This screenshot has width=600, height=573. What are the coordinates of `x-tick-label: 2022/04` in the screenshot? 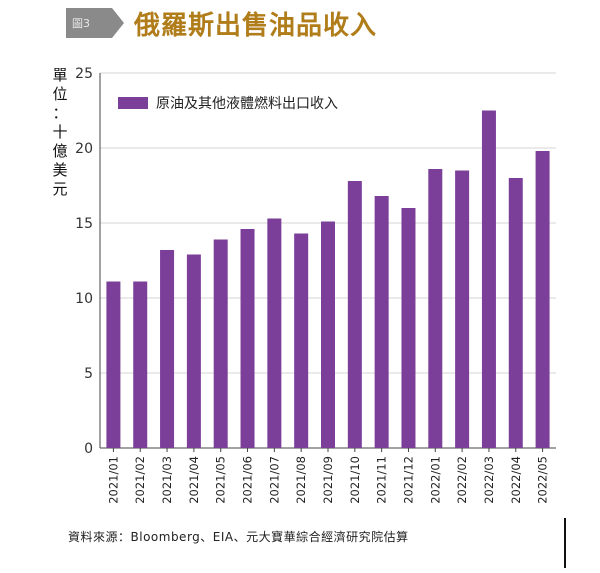 It's located at (516, 480).